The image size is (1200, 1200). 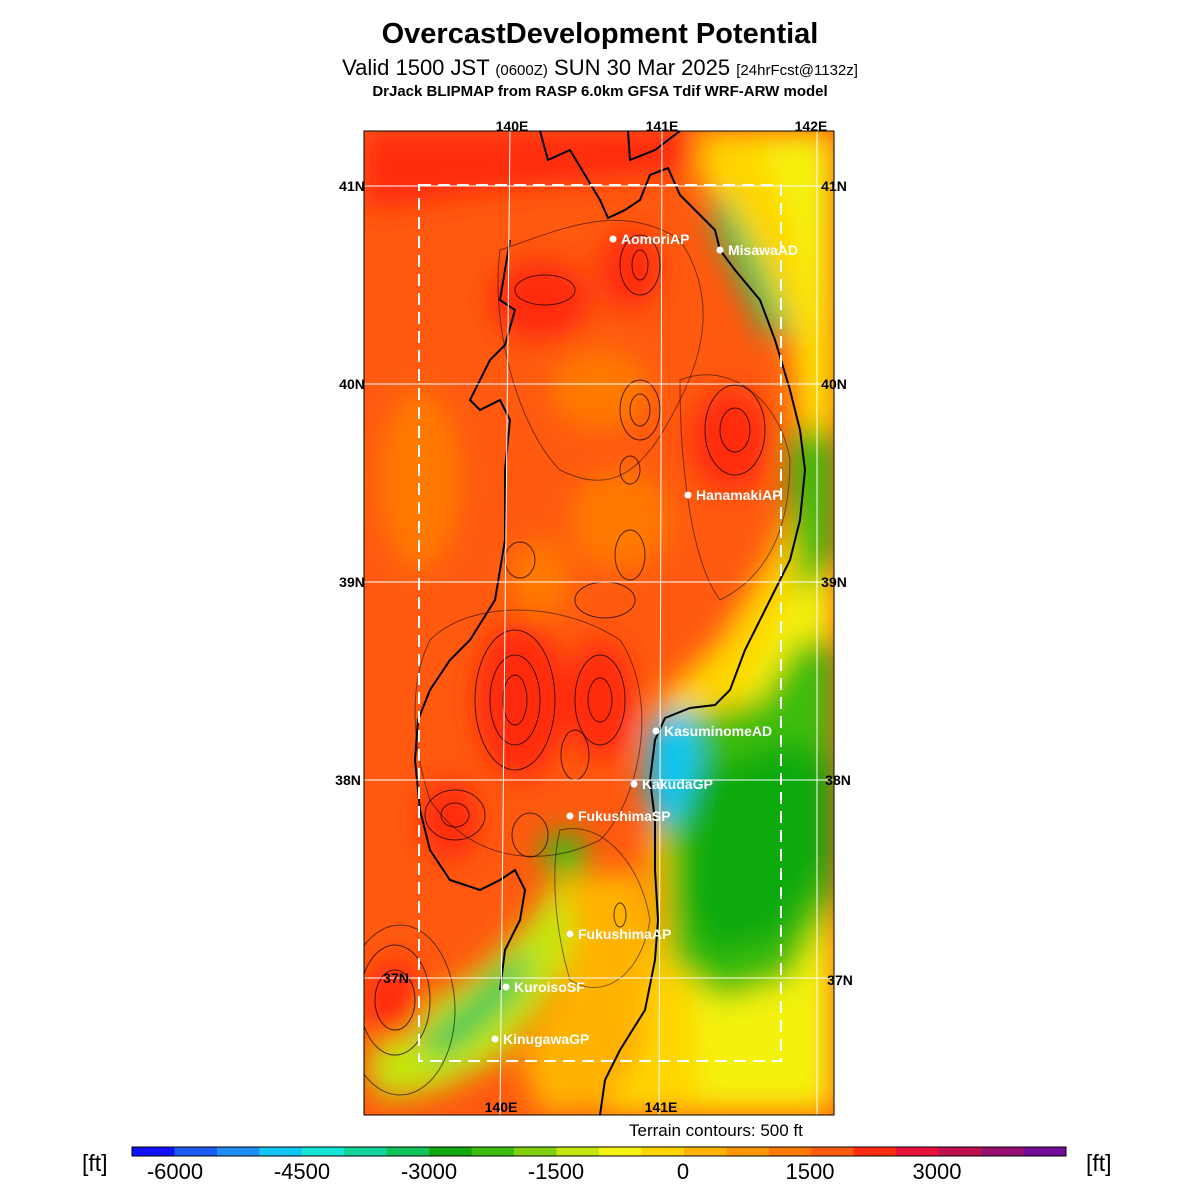 What do you see at coordinates (834, 582) in the screenshot?
I see `lat-label-right: 39N` at bounding box center [834, 582].